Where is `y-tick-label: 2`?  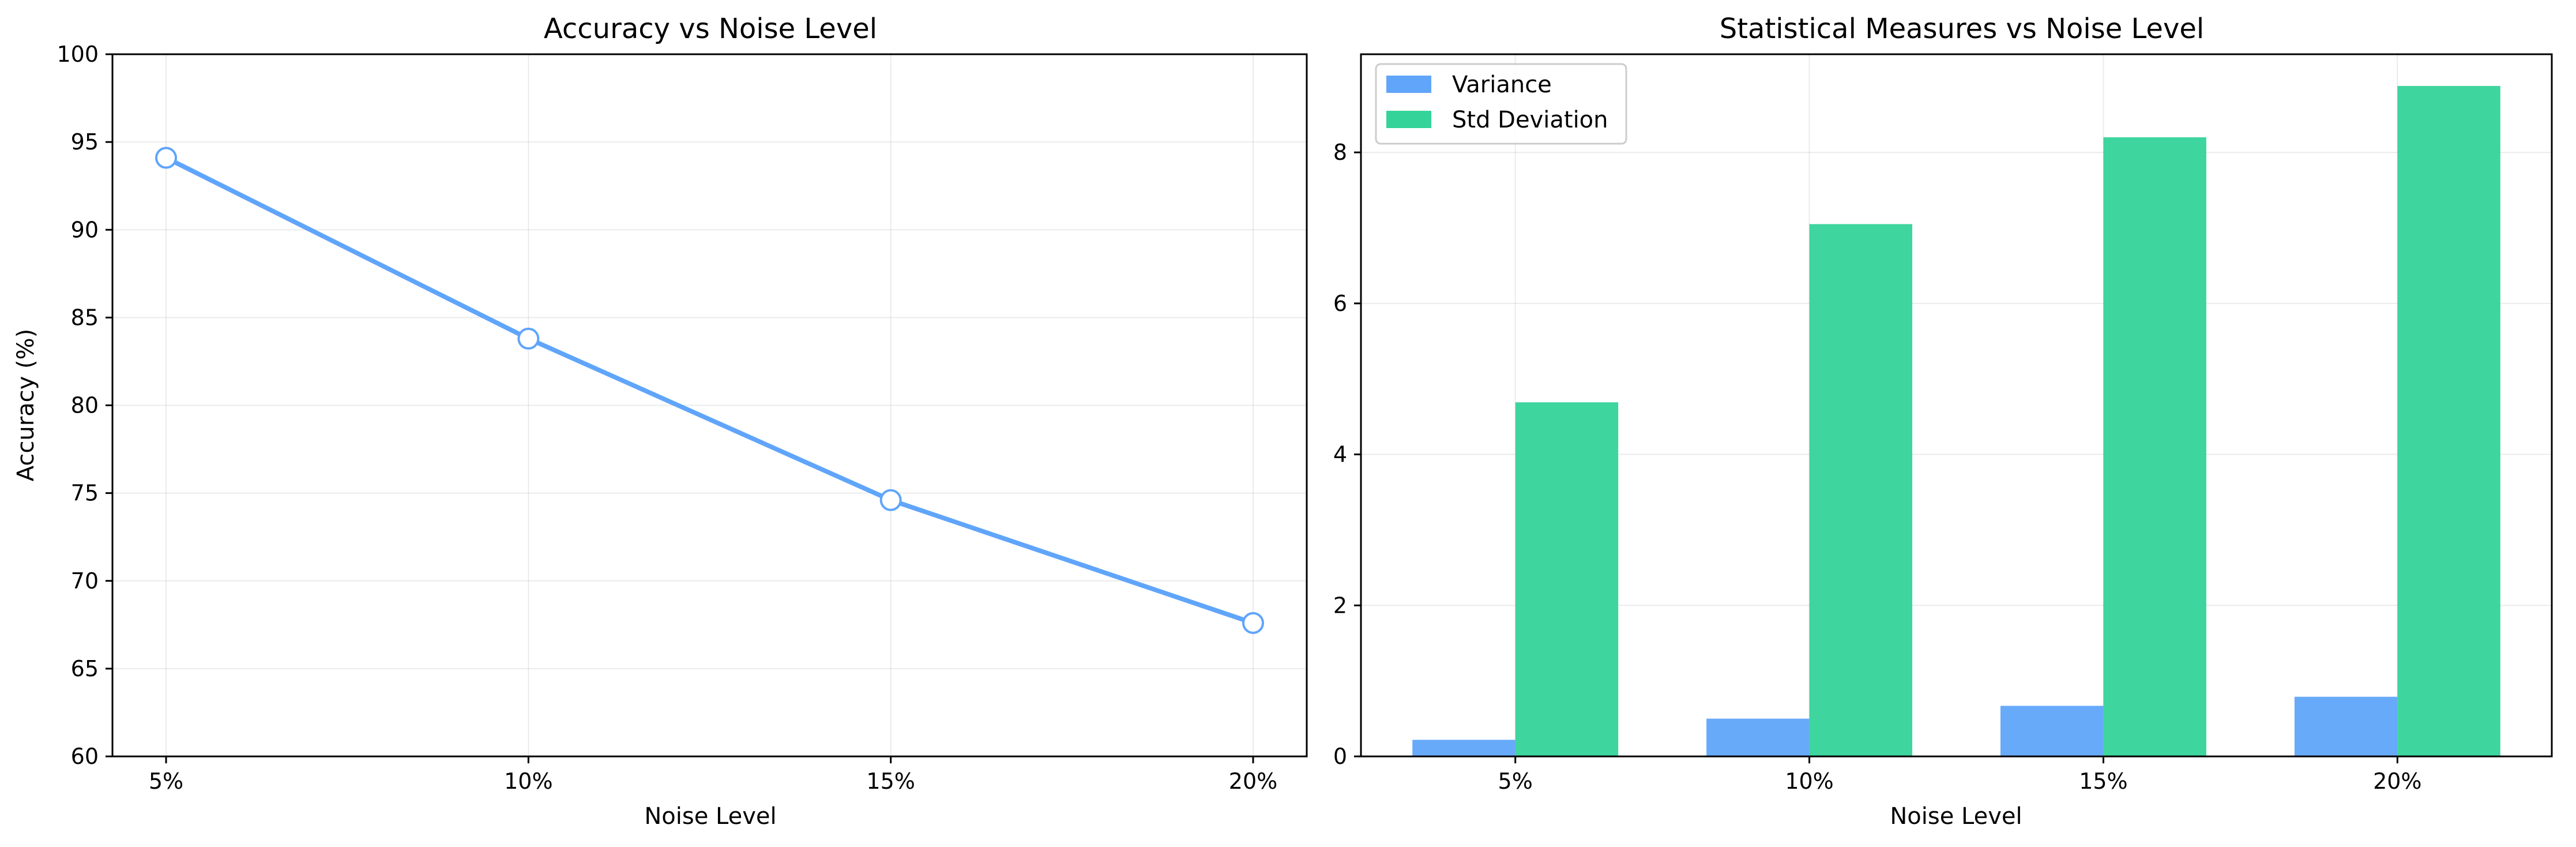 y-tick-label: 2 is located at coordinates (1340, 605).